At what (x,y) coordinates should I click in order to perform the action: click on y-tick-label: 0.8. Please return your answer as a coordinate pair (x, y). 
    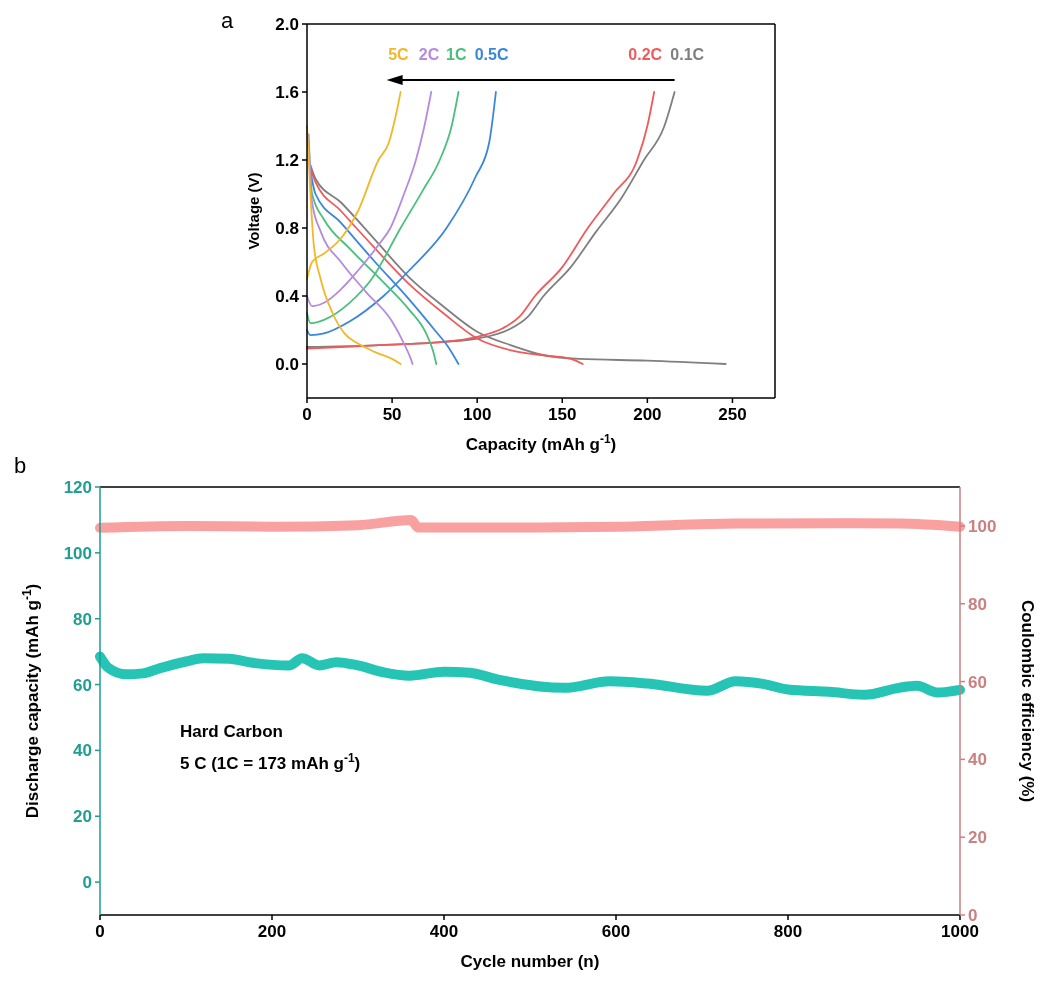
    Looking at the image, I should click on (287, 228).